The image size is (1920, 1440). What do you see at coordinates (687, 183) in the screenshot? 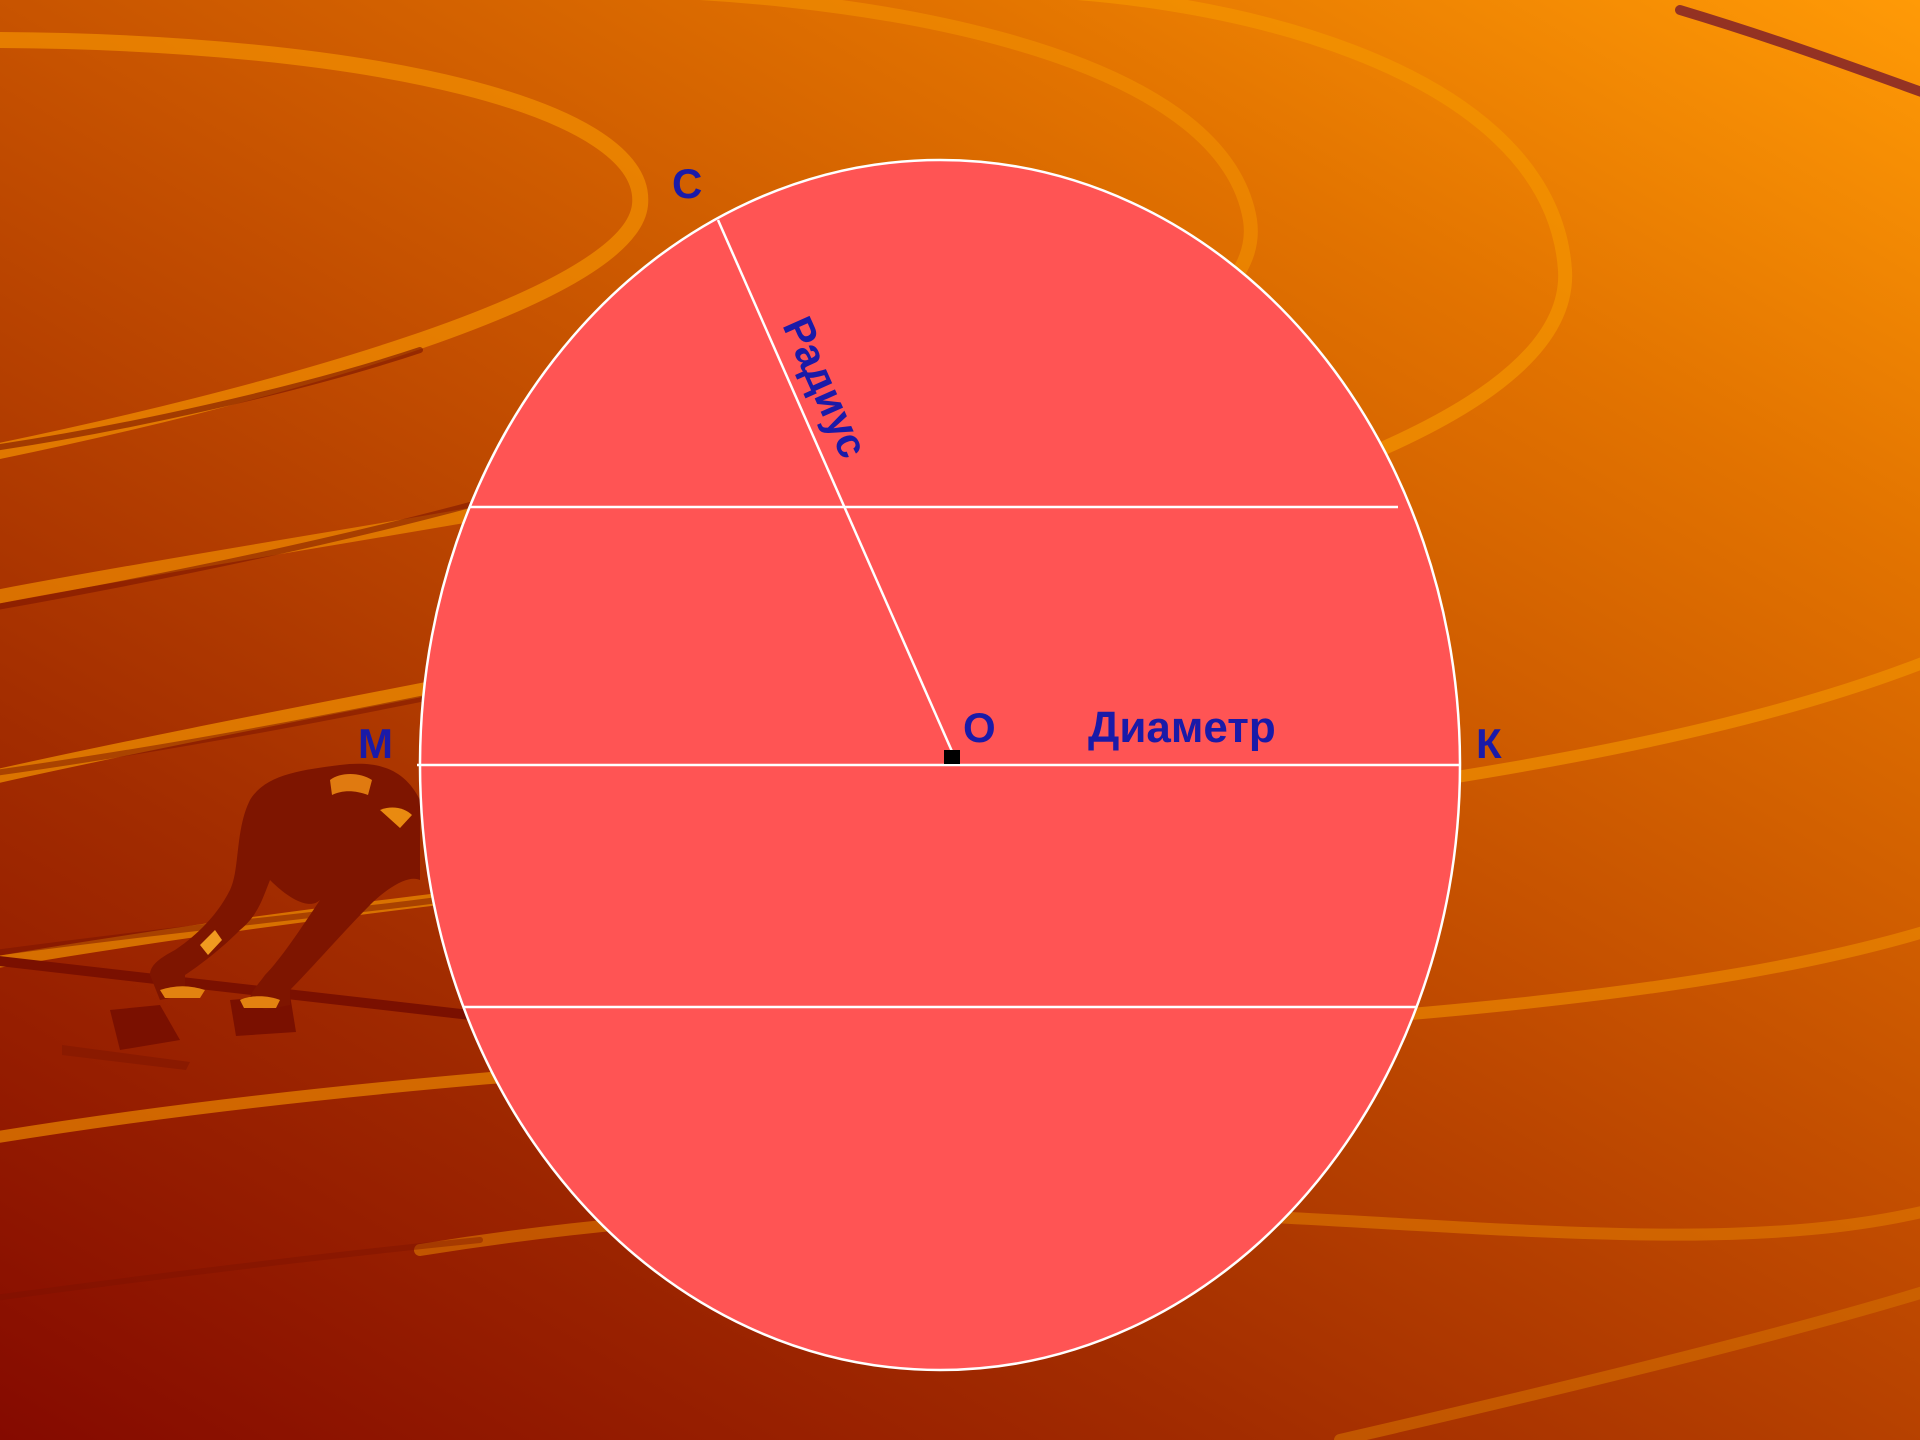
I see `point-c-label: С` at bounding box center [687, 183].